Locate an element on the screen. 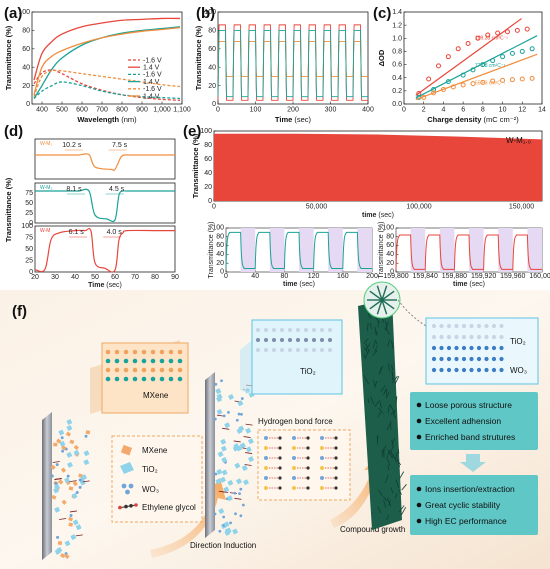 This screenshot has height=569, width=550. panel-b-axes: 0 100 200 300 400 0 20 40 60 80 100 is located at coordinates (289, 61).